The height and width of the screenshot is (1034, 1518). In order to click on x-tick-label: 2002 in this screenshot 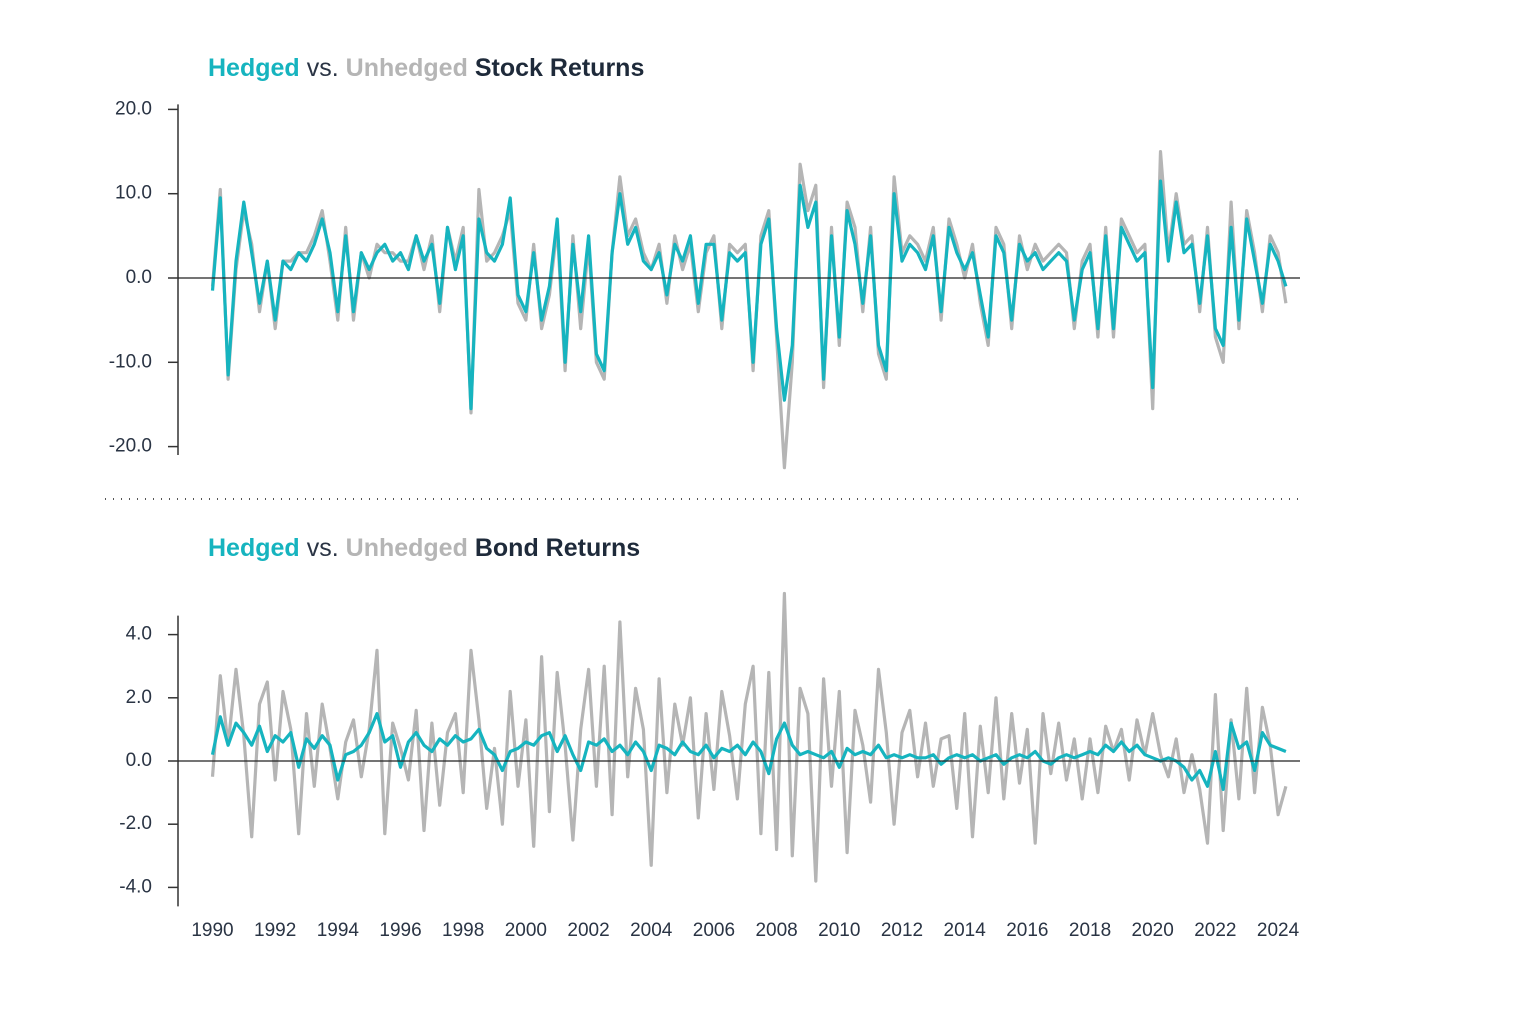, I will do `click(588, 930)`.